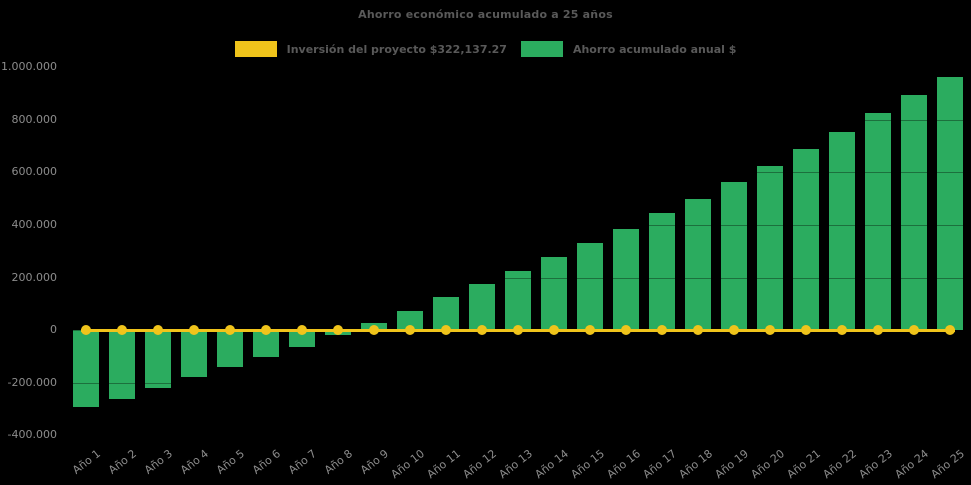 The width and height of the screenshot is (971, 485). I want to click on y-tick-label: 600.000, so click(34, 172).